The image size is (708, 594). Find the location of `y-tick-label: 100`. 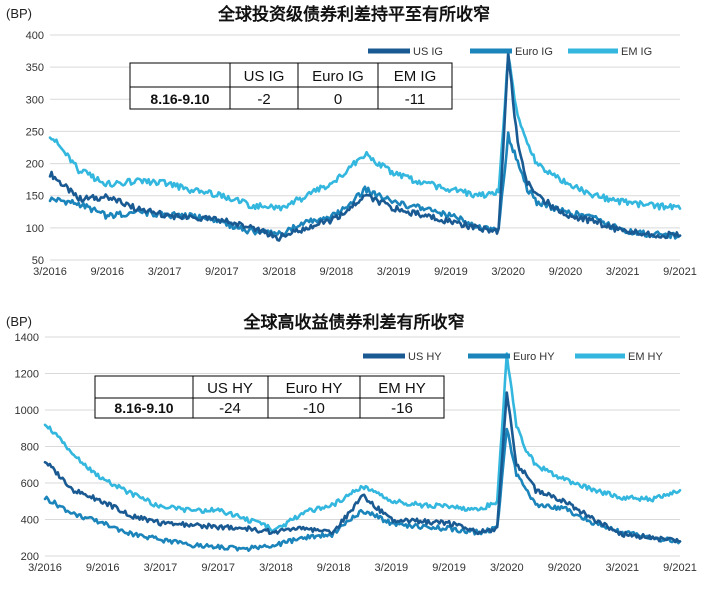

y-tick-label: 100 is located at coordinates (35, 229).